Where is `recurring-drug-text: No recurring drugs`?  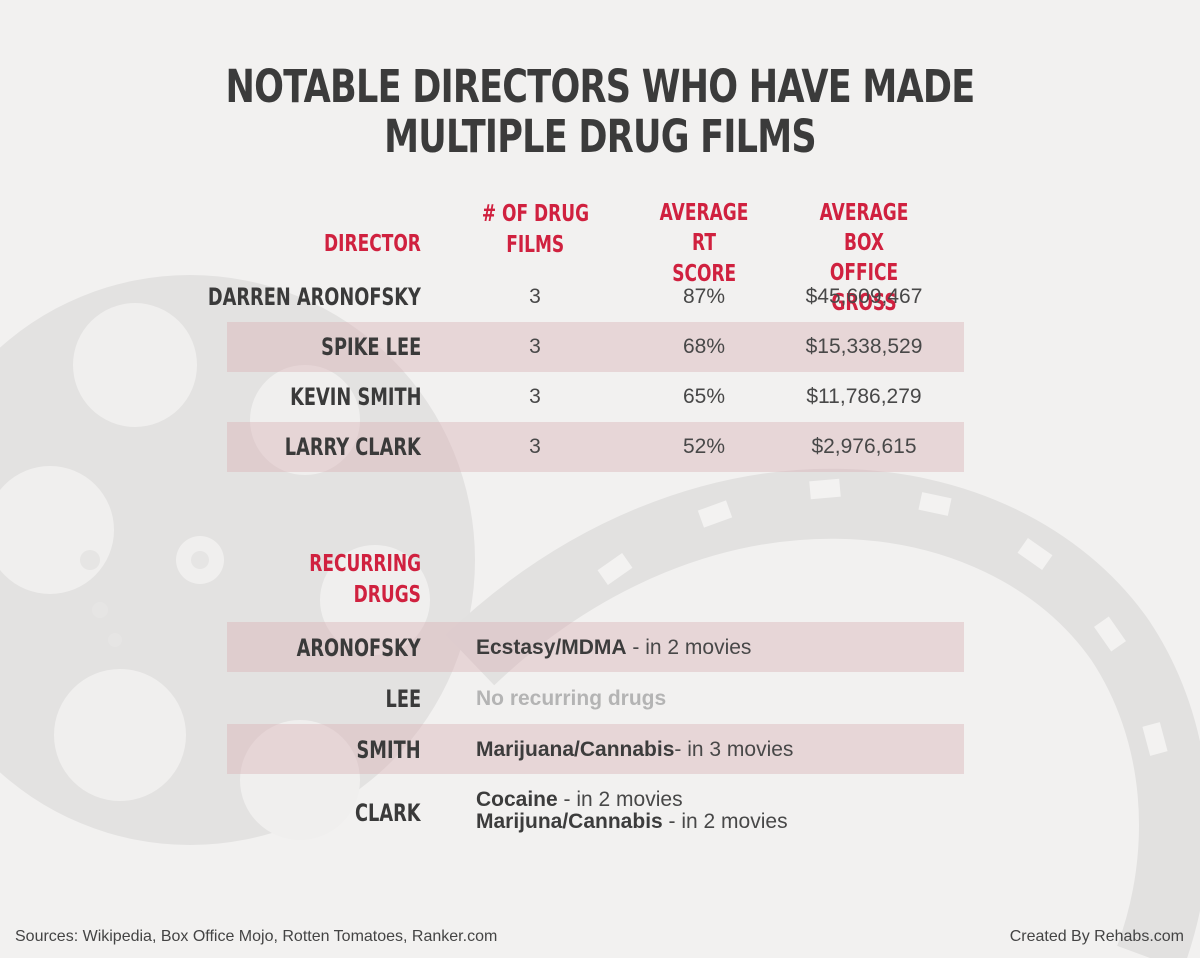
recurring-drug-text: No recurring drugs is located at coordinates (571, 698).